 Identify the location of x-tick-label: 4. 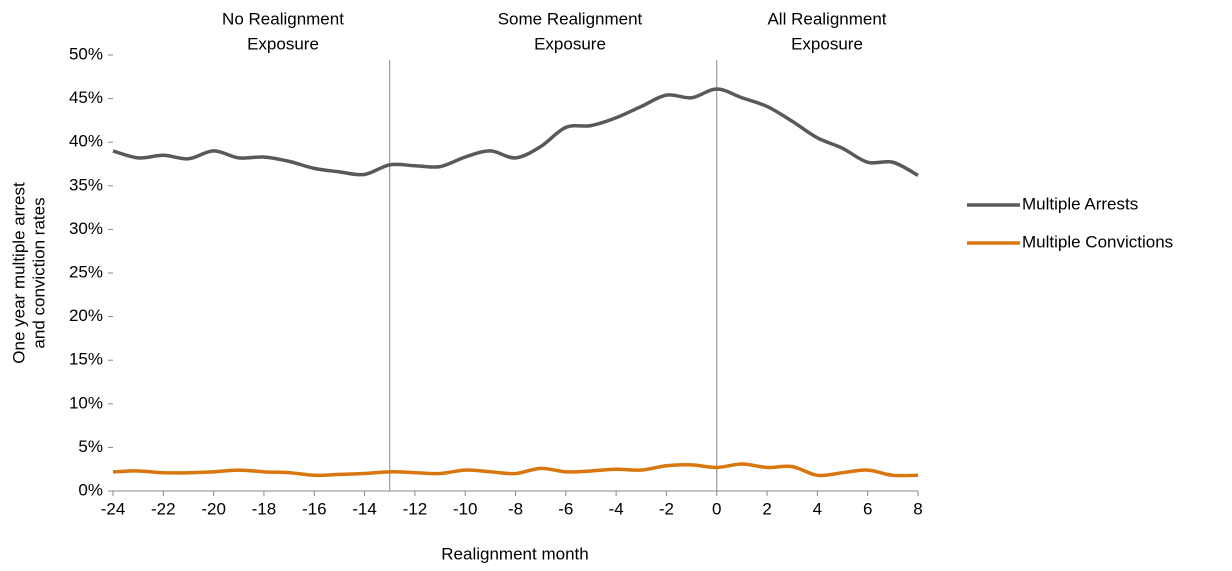
(817, 508).